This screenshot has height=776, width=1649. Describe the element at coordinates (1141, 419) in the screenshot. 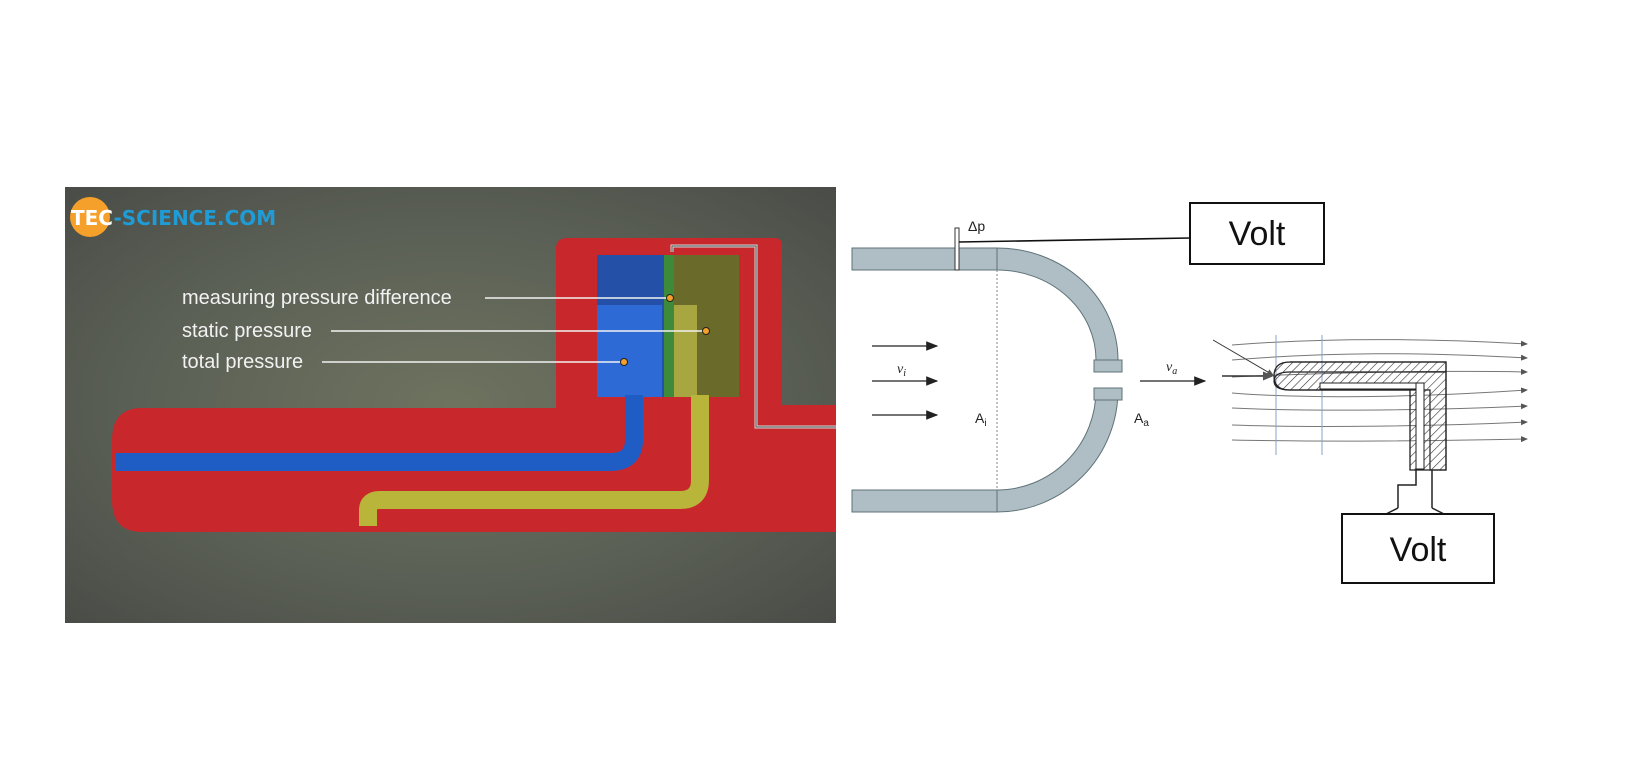

I see `aa-label: Aa` at that location.